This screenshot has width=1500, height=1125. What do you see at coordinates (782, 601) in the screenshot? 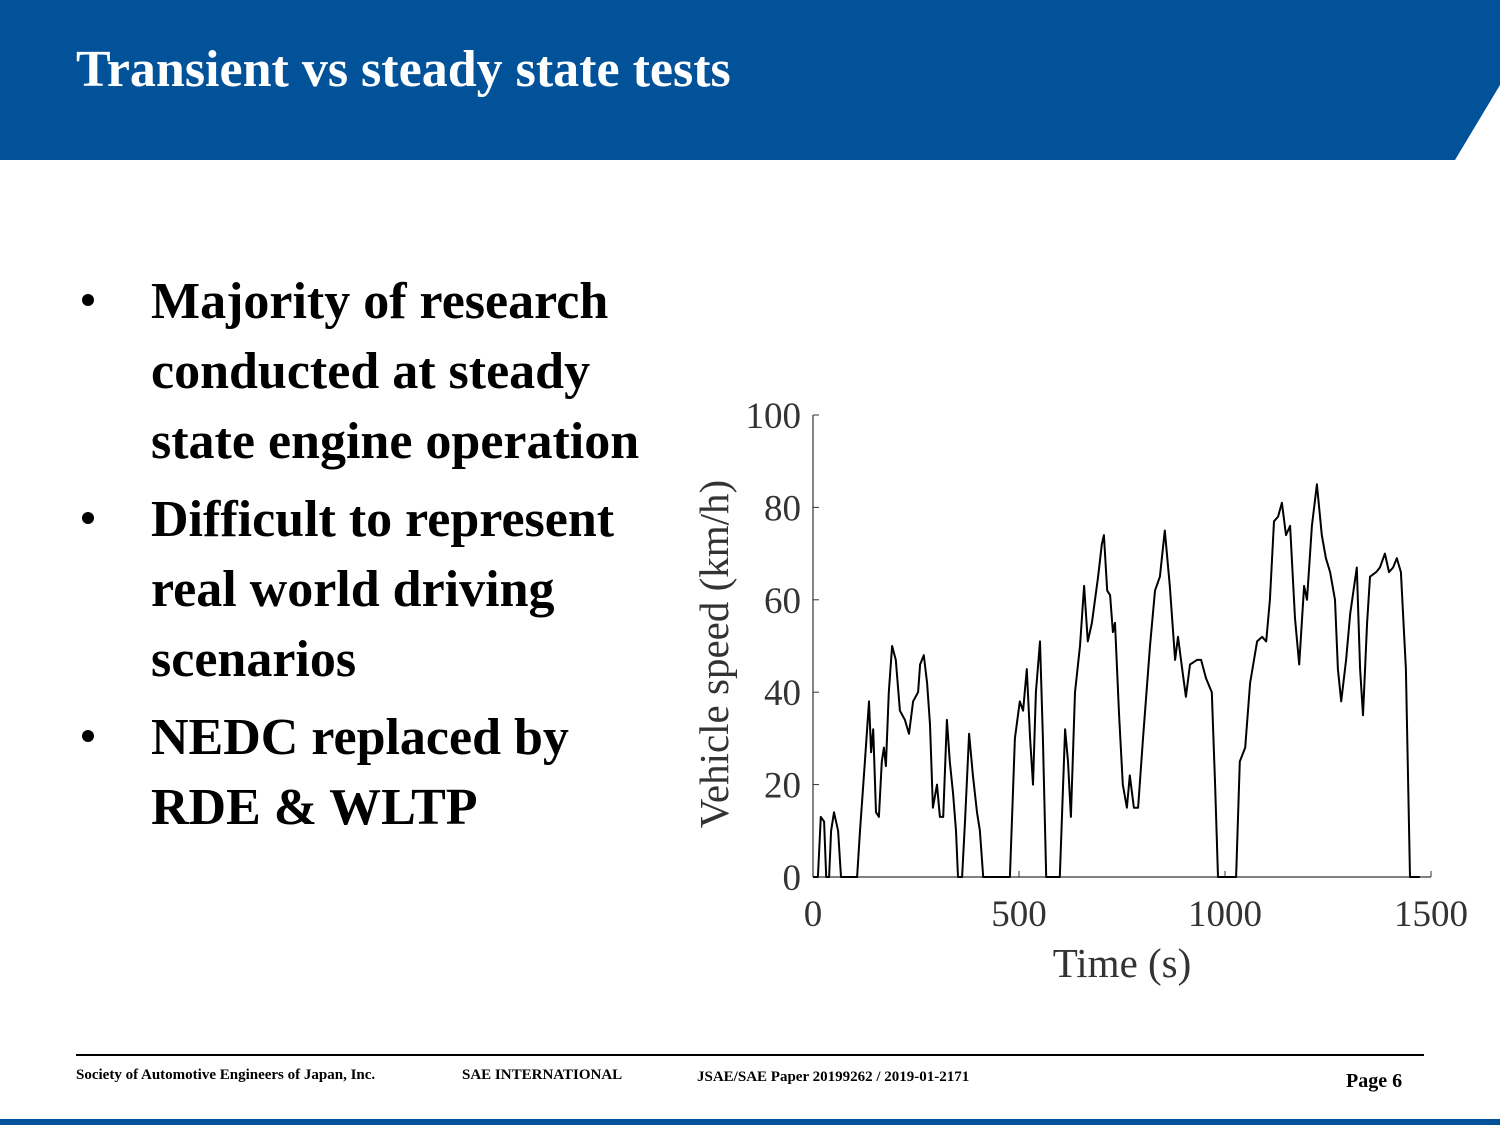
I see `y-tick-label: 60` at bounding box center [782, 601].